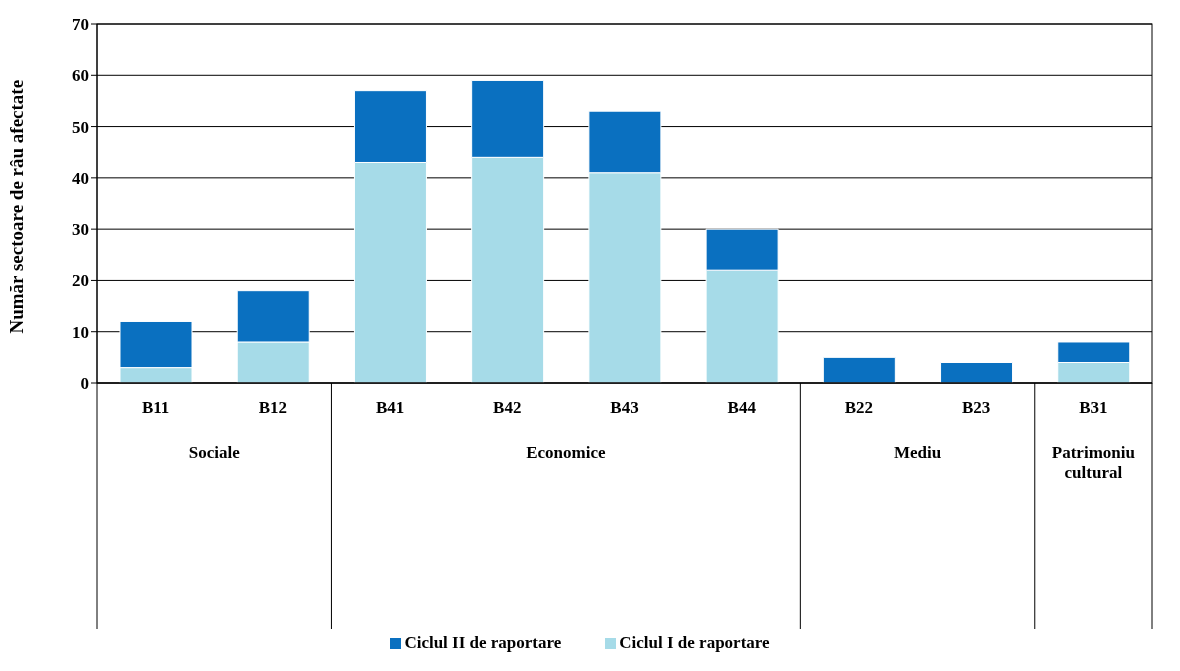  Describe the element at coordinates (80, 178) in the screenshot. I see `y-tick-label: 40` at that location.